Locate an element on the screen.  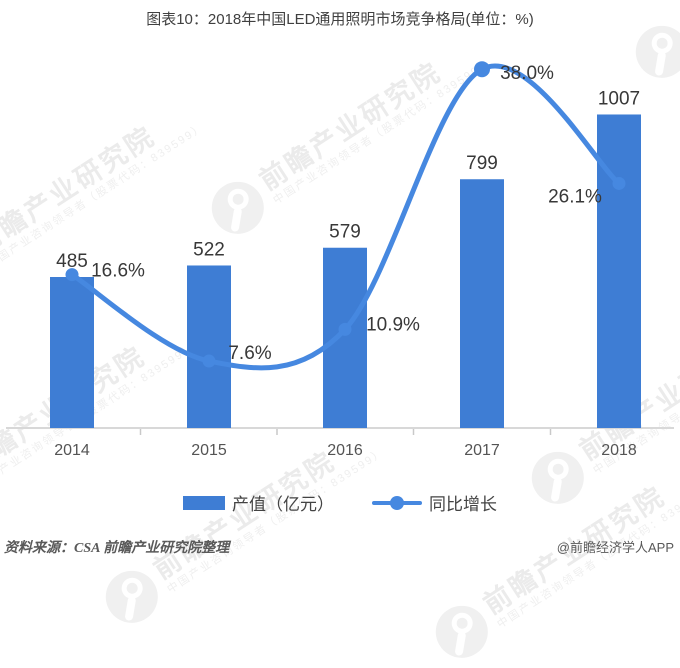
bar-value-label: 1007 is located at coordinates (619, 98).